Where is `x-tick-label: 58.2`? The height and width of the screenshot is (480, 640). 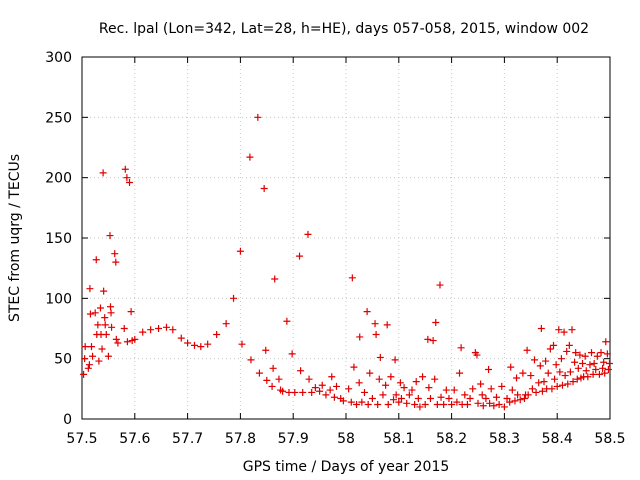
x-tick-label: 58.2 is located at coordinates (451, 439).